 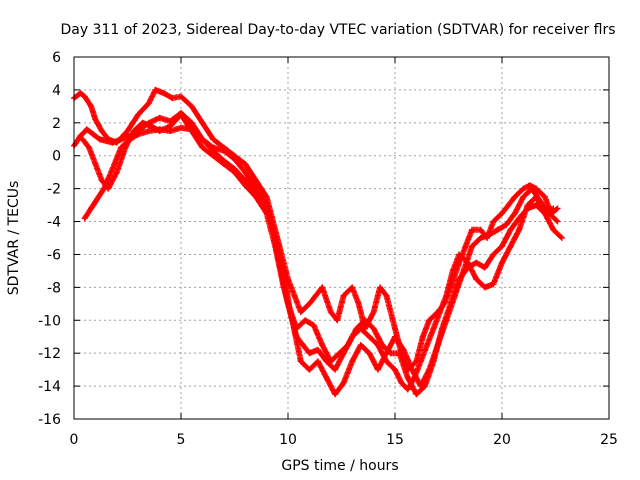 I want to click on y-tick-label: -10, so click(x=49, y=321).